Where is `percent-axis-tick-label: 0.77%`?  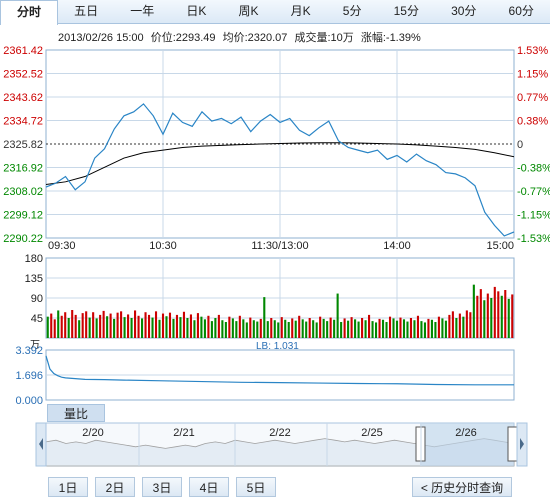
percent-axis-tick-label: 0.77% is located at coordinates (532, 98).